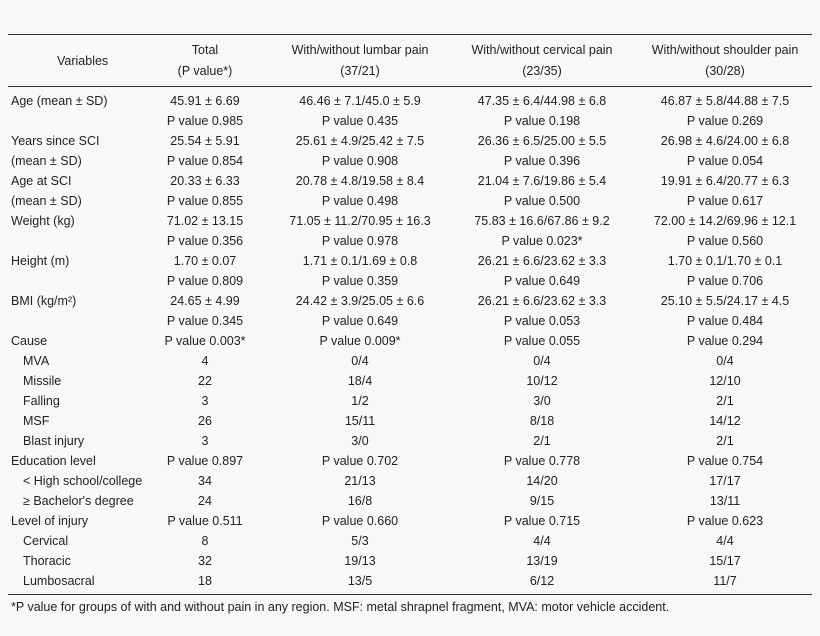  What do you see at coordinates (46, 541) in the screenshot?
I see `row-label: Cervical` at bounding box center [46, 541].